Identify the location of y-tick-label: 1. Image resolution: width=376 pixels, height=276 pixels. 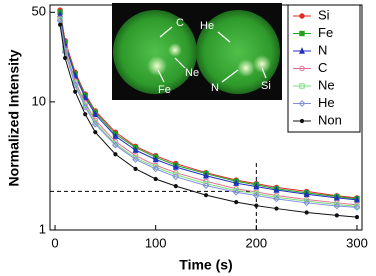
(42, 228).